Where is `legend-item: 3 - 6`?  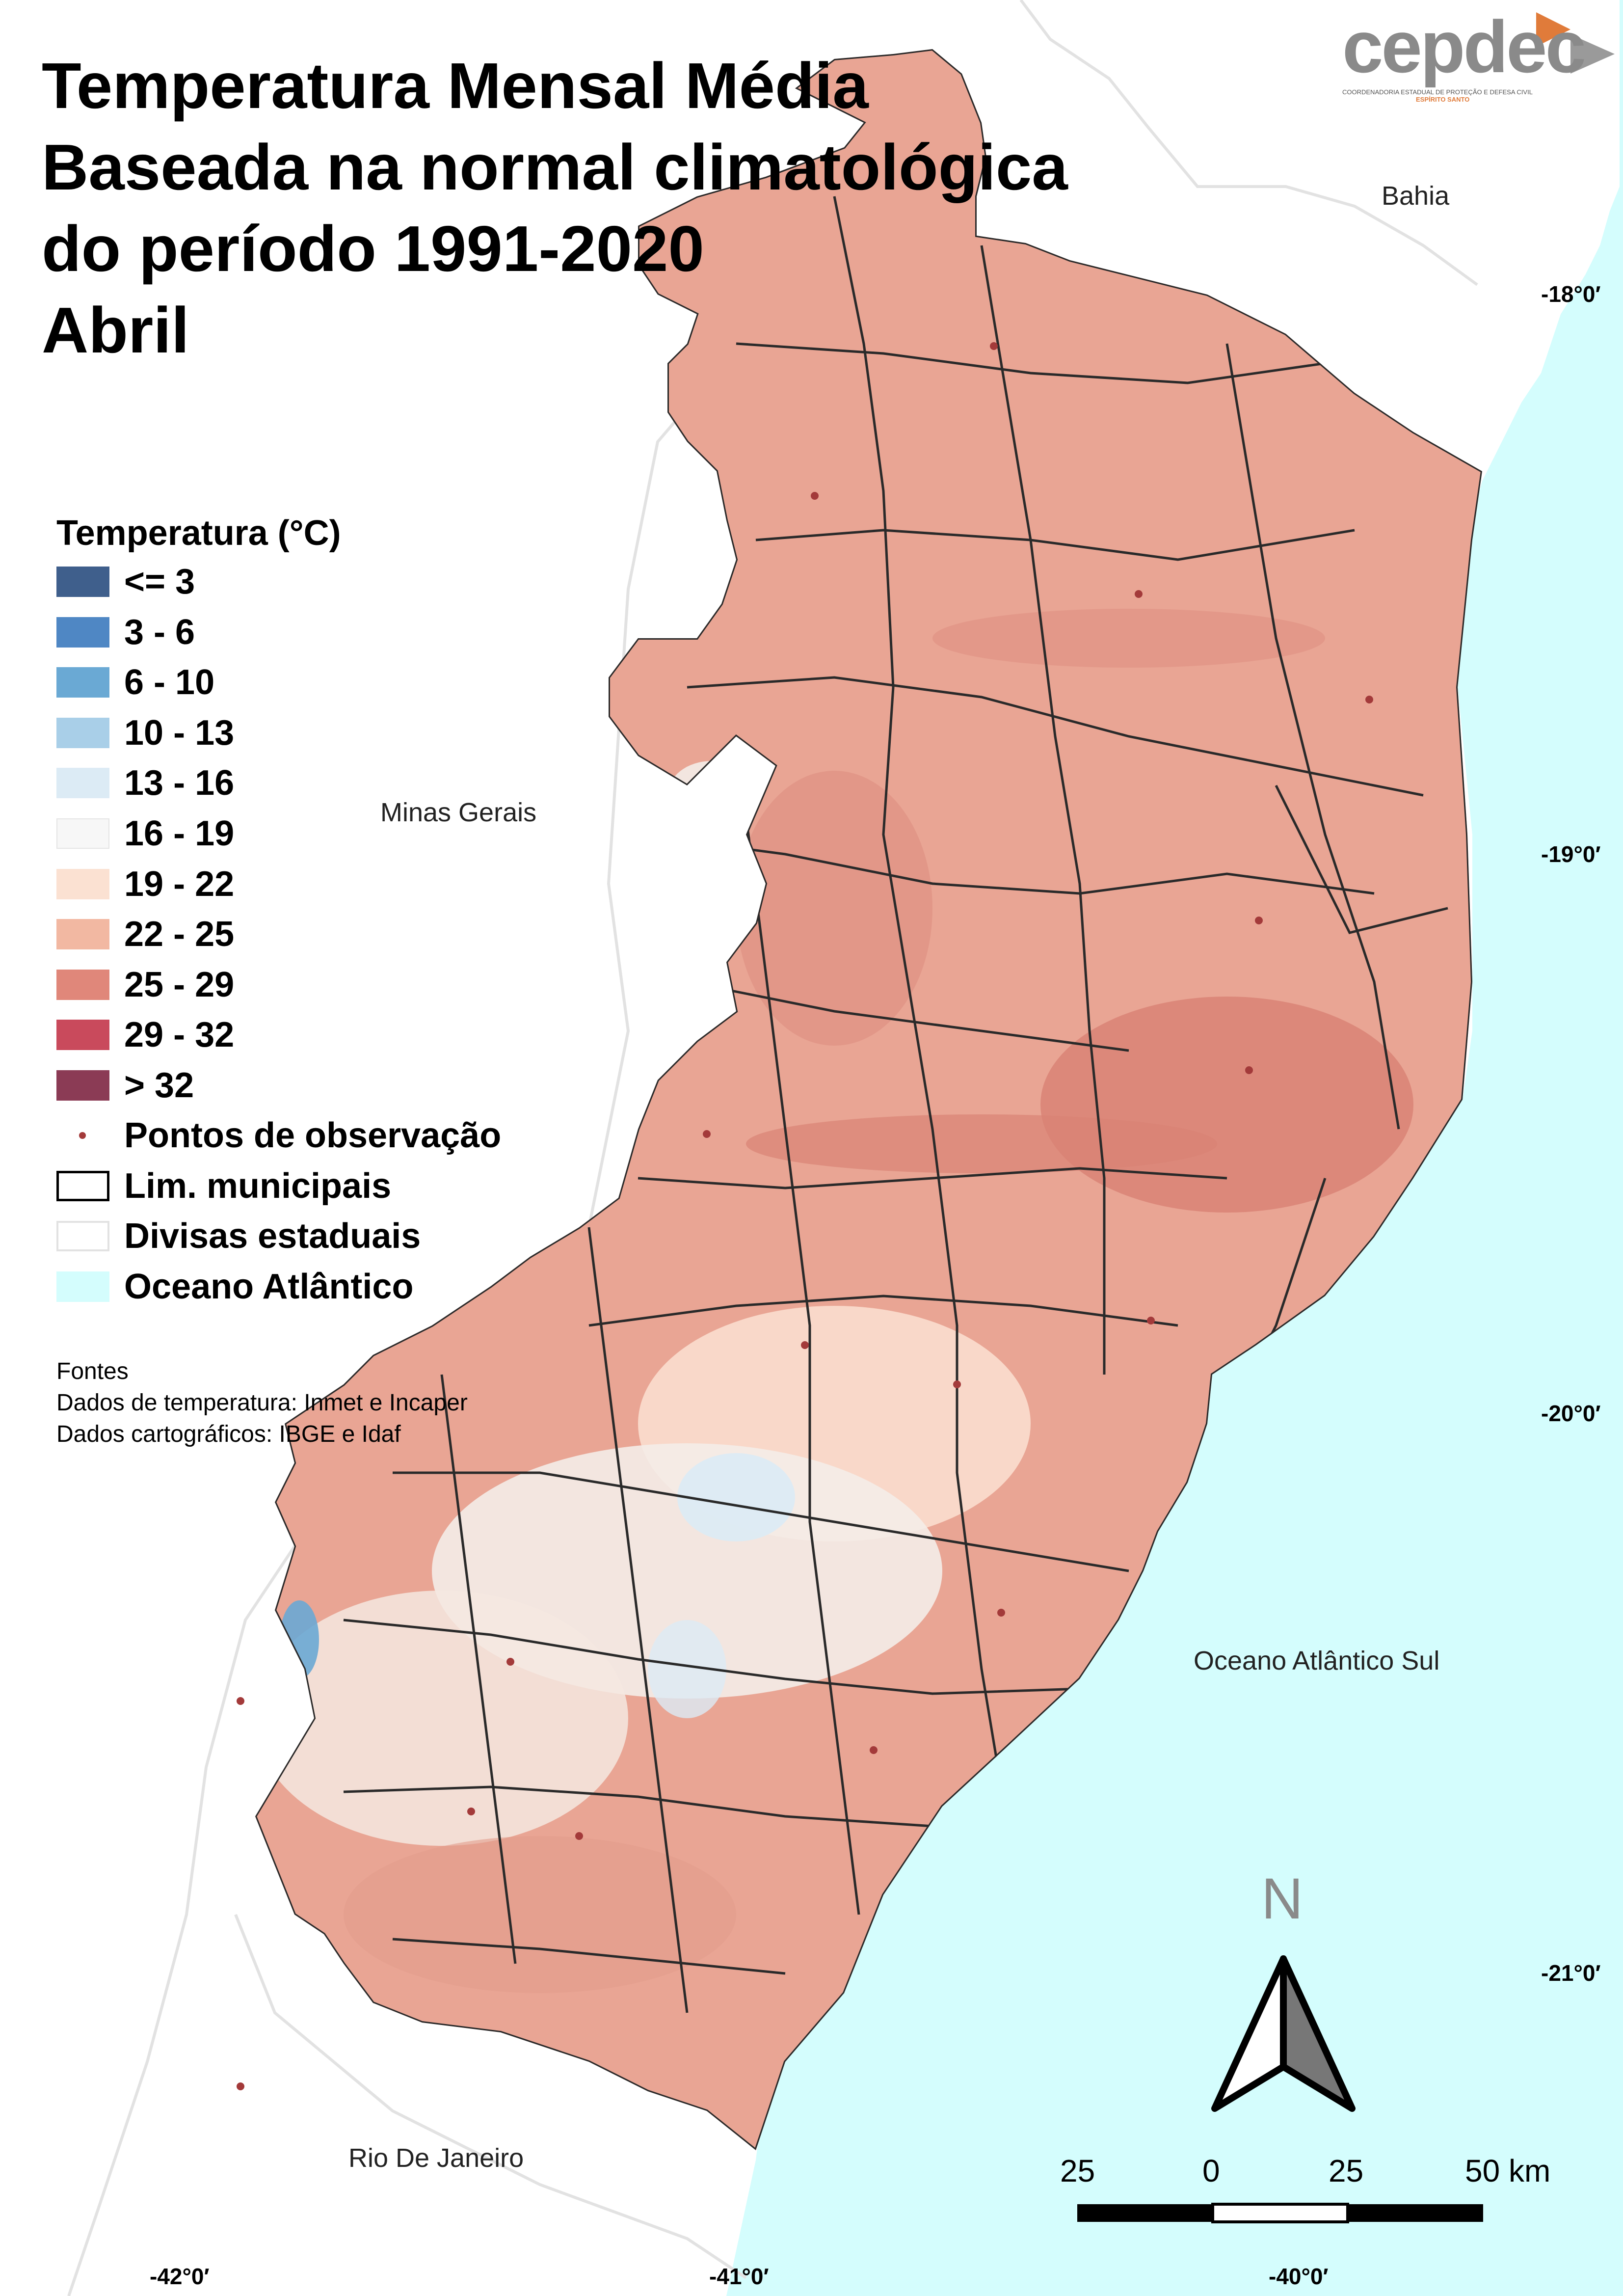
legend-item: 3 - 6 is located at coordinates (125, 632).